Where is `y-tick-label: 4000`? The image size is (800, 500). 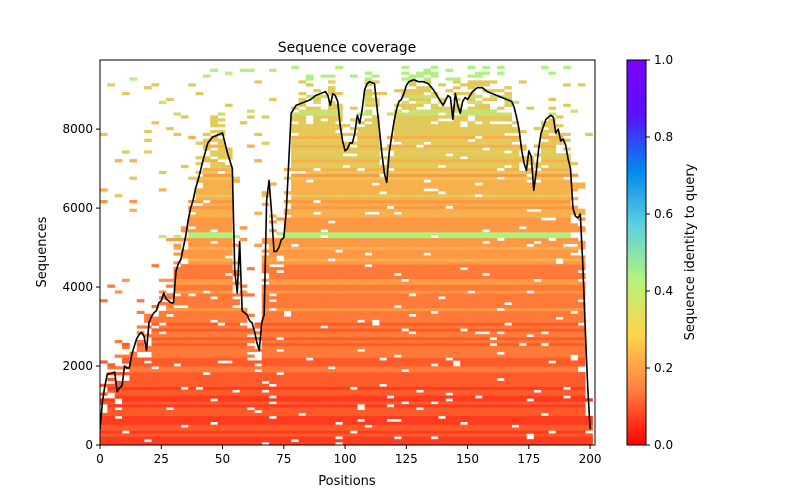 y-tick-label: 4000 is located at coordinates (77, 287).